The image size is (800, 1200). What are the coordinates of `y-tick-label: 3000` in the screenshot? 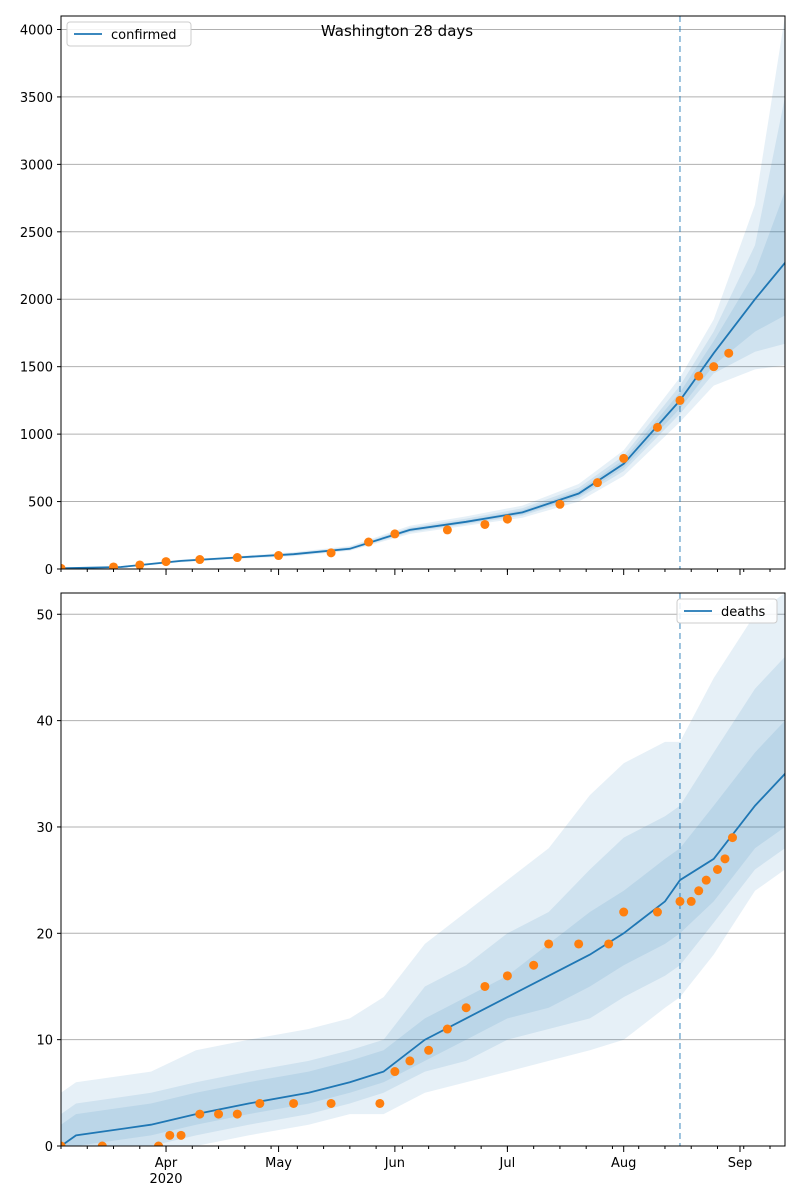 It's located at (36, 165).